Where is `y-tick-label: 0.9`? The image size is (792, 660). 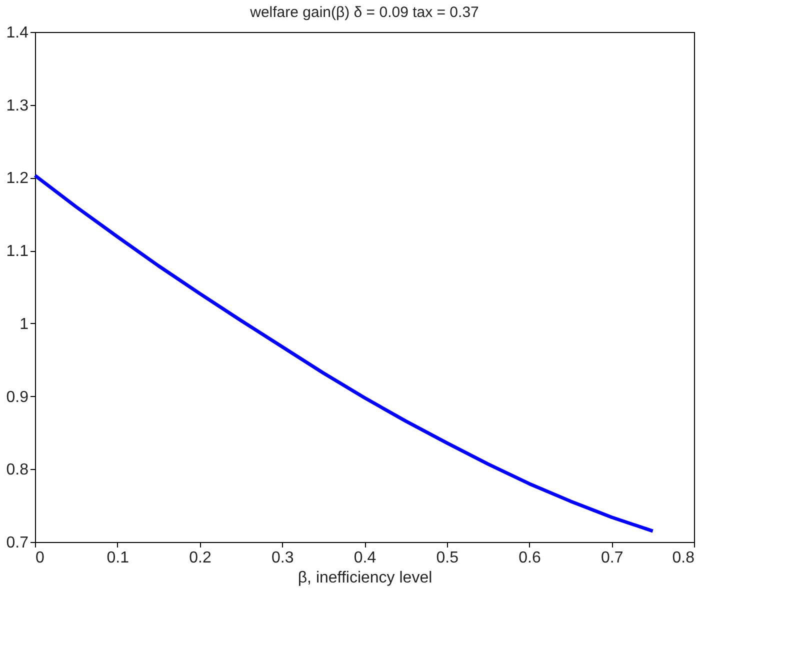
y-tick-label: 0.9 is located at coordinates (17, 397).